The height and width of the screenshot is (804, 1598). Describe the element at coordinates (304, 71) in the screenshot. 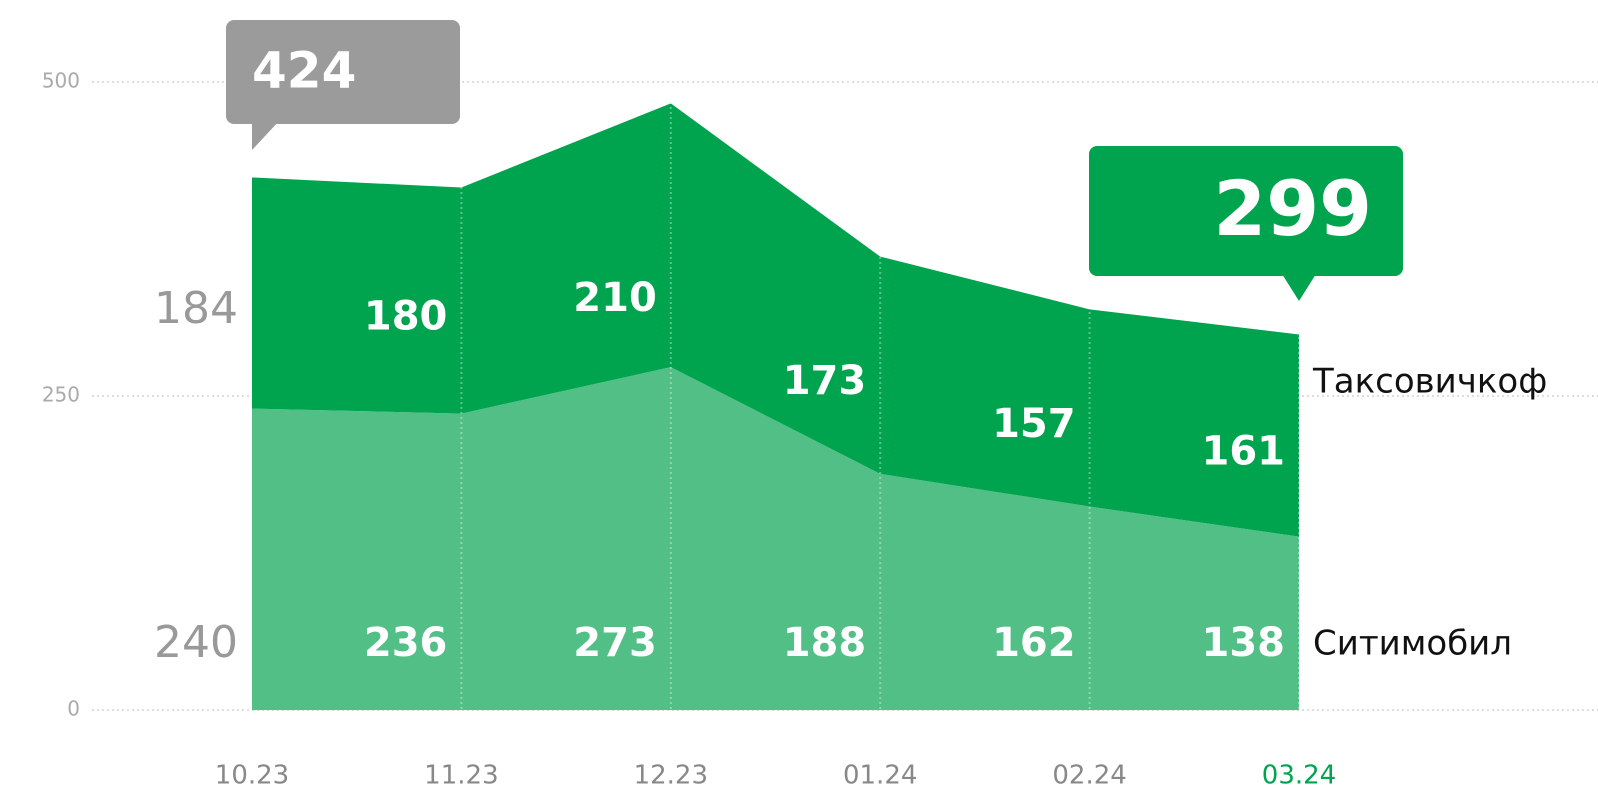

I see `callout-value: 424` at that location.